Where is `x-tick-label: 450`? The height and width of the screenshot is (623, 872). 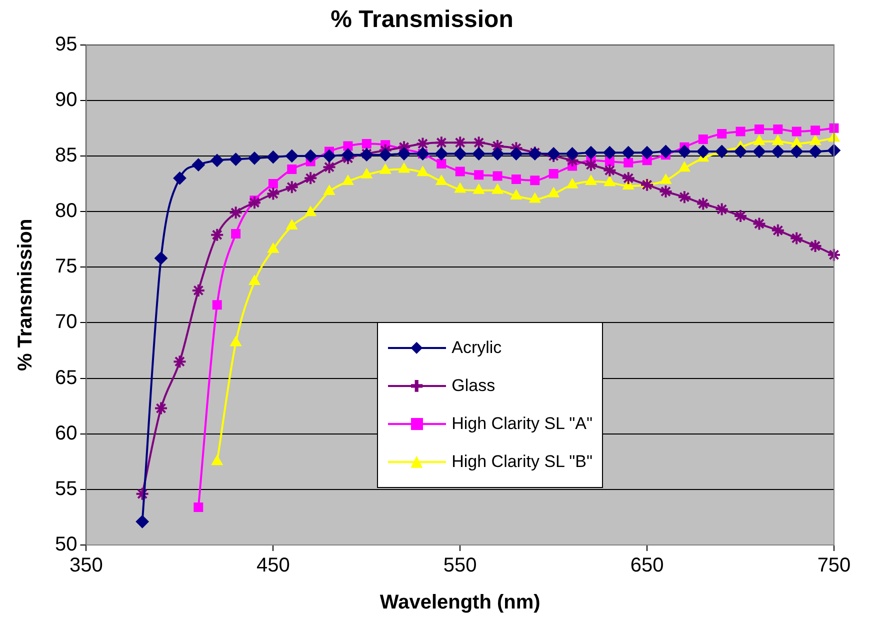
x-tick-label: 450 is located at coordinates (273, 565).